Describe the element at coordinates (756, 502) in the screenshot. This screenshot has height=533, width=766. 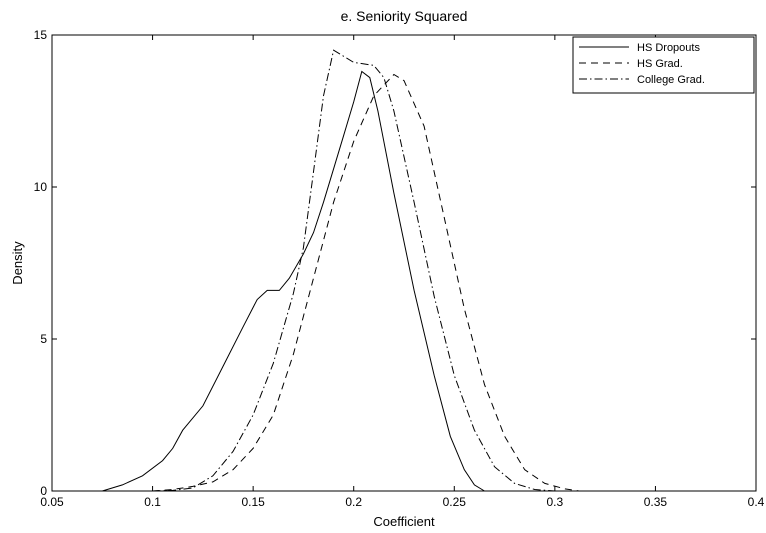
I see `x-tick-label: 0.4` at that location.